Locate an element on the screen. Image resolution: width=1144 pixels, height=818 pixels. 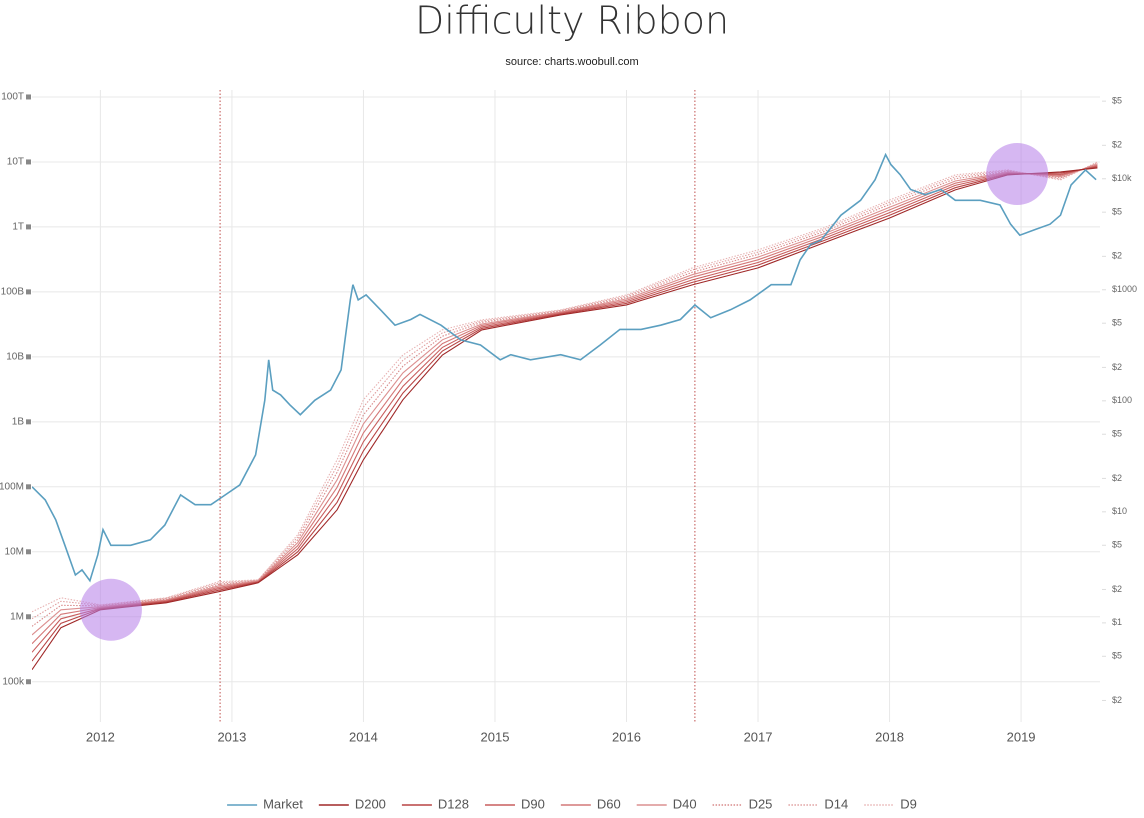
y2-tick-label: $10 is located at coordinates (1119, 511).